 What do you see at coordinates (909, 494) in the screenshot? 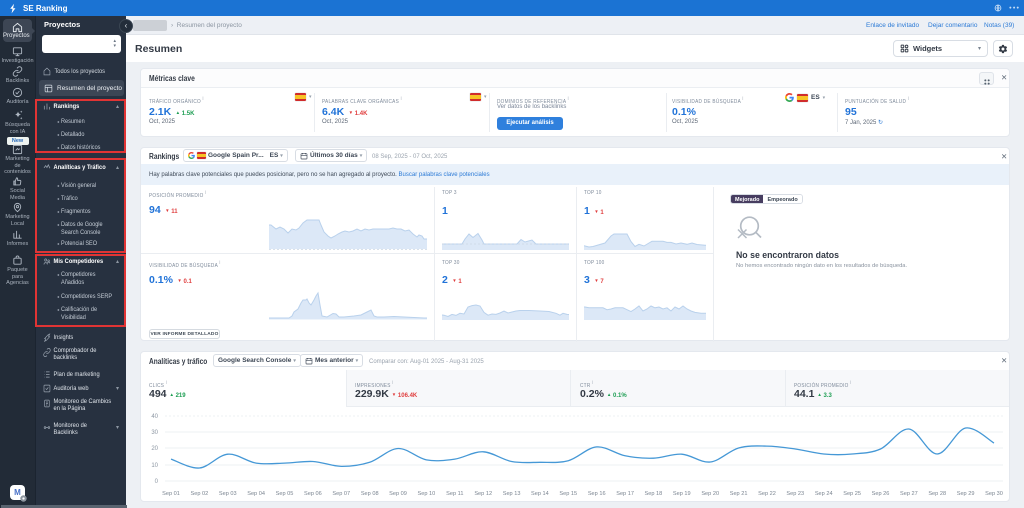
I see `svg-text: Sep 27` at bounding box center [909, 494].